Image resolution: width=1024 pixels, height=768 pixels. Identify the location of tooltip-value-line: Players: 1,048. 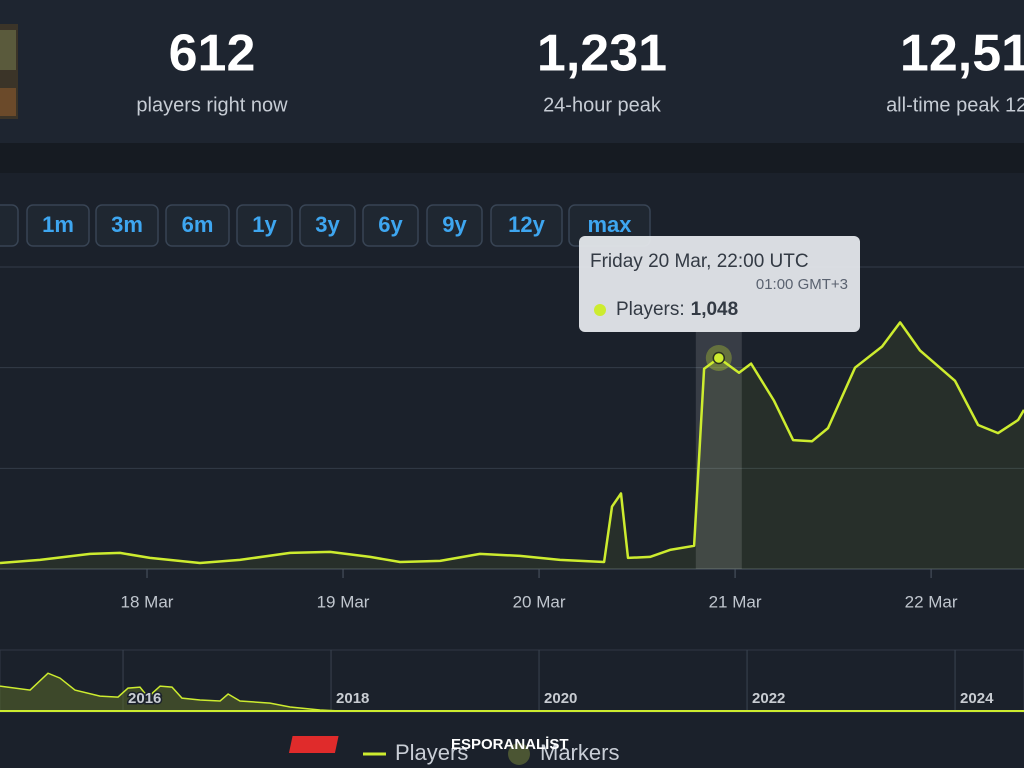
(677, 309).